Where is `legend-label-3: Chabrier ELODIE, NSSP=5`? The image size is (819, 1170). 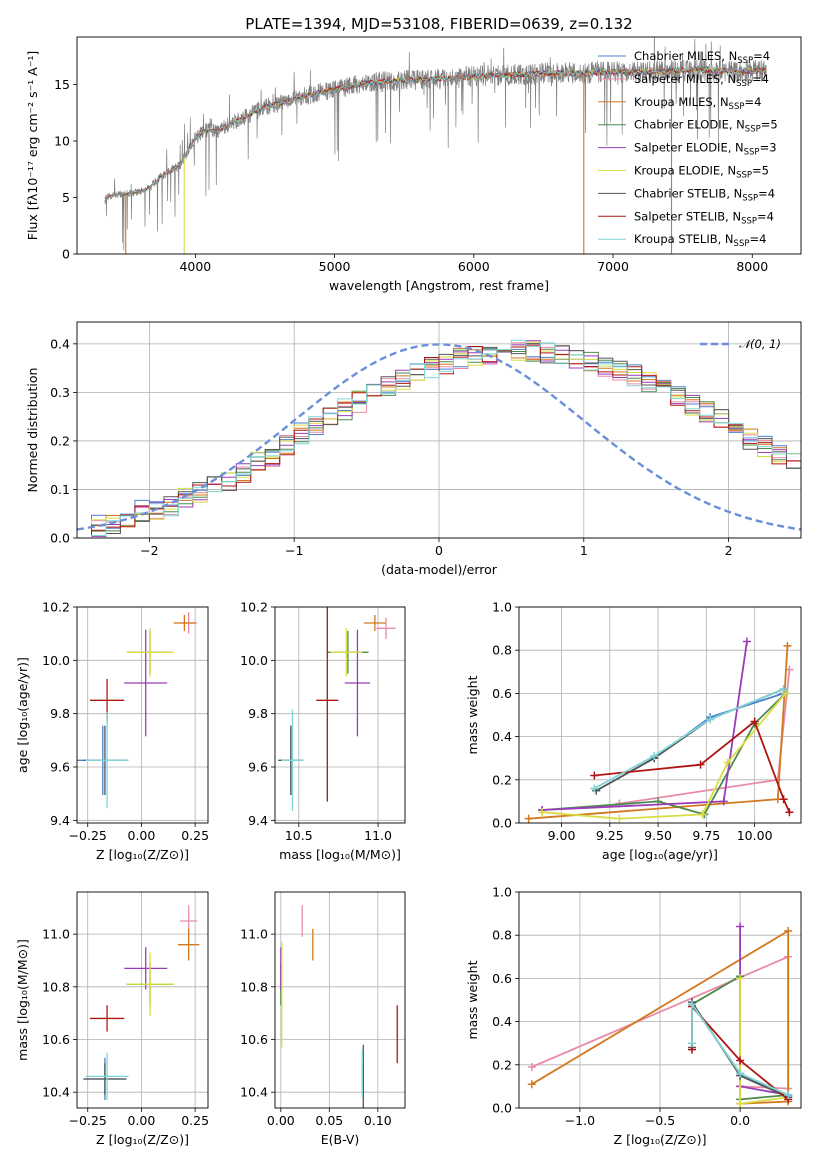
legend-label-3: Chabrier ELODIE, NSSP=5 is located at coordinates (706, 126).